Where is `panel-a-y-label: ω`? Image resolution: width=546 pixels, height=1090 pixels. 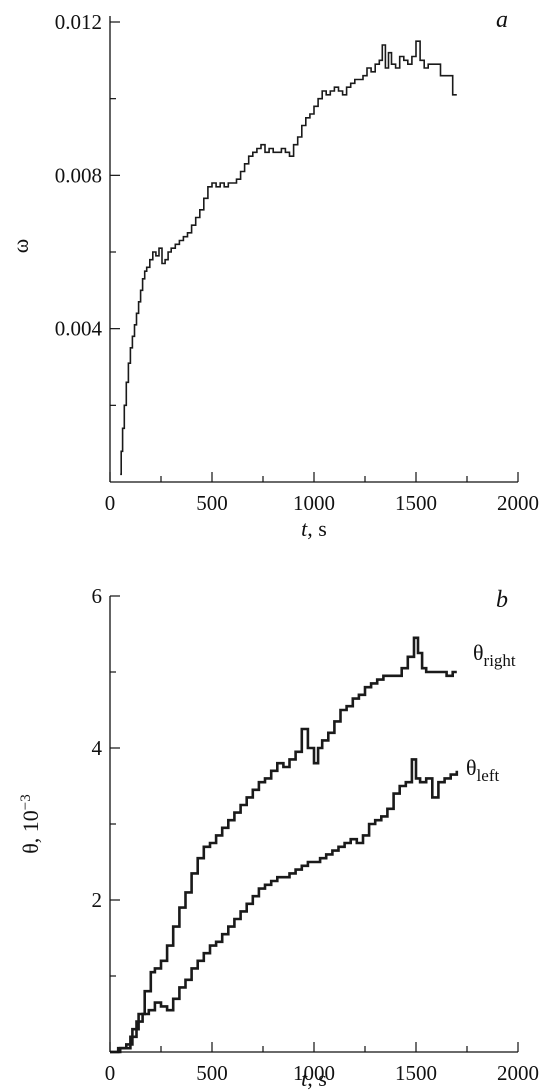 panel-a-y-label: ω is located at coordinates (20, 246).